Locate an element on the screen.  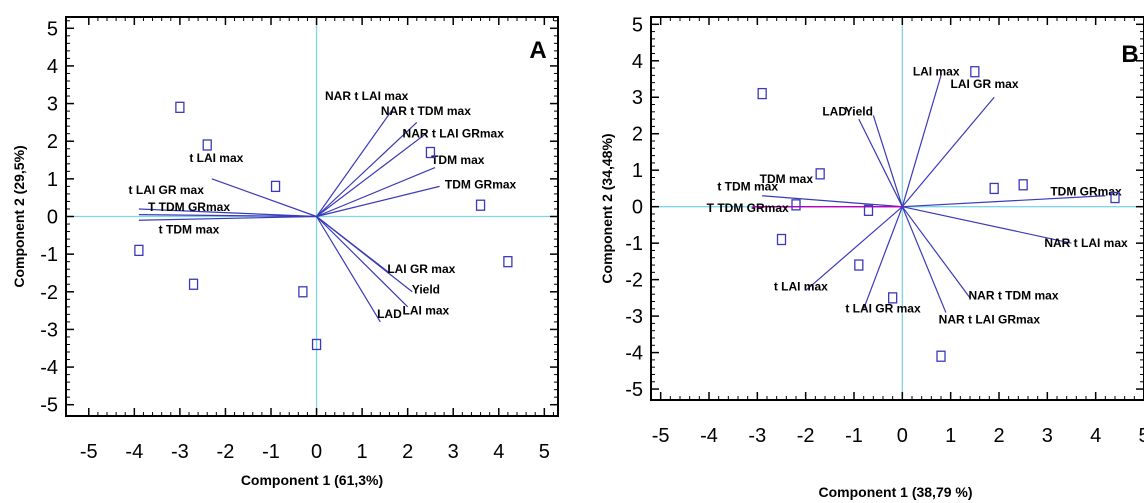
y-tick-label: 0 is located at coordinates (52, 218).